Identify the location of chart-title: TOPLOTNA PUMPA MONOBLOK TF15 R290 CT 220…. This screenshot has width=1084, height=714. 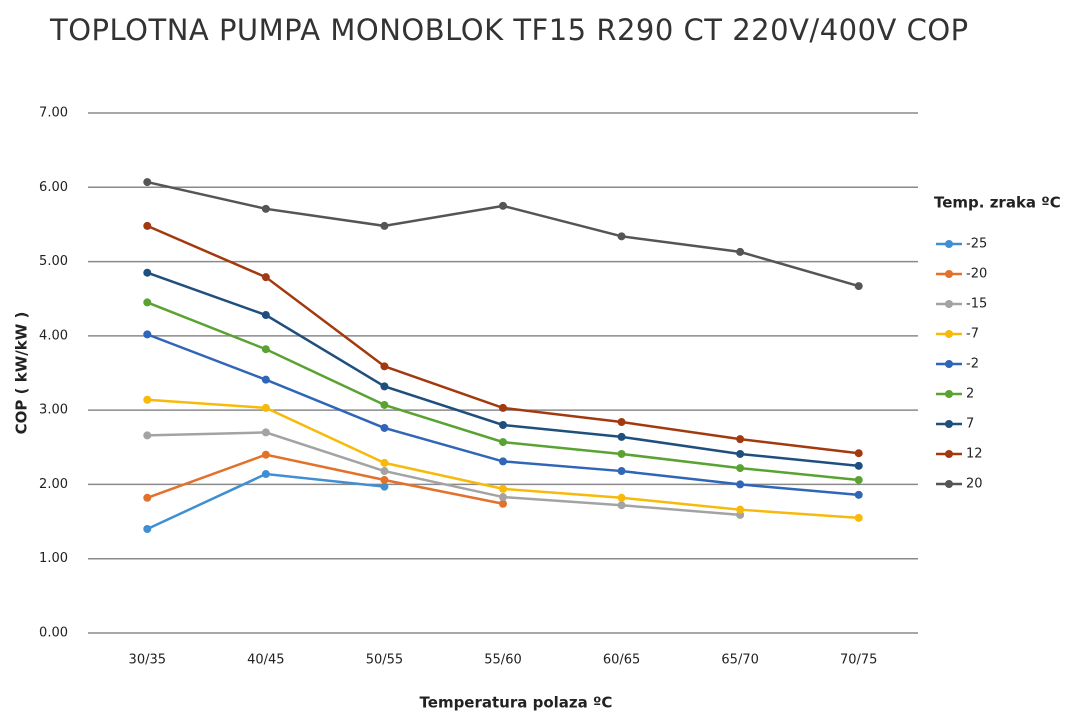
(509, 30).